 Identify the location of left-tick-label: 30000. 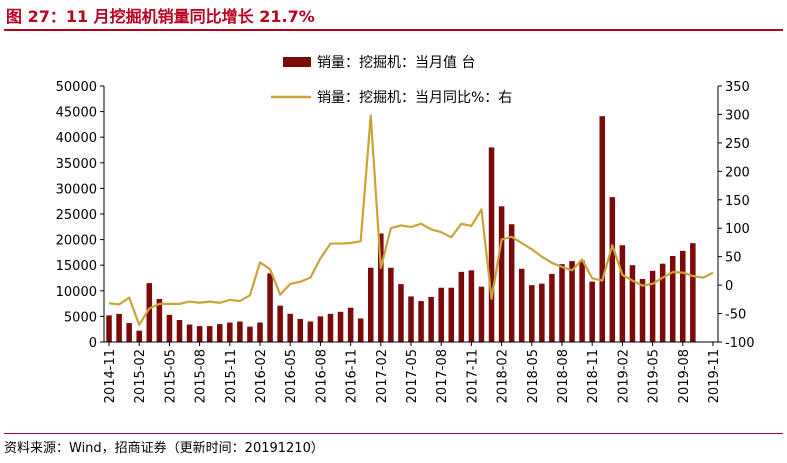
(76, 189).